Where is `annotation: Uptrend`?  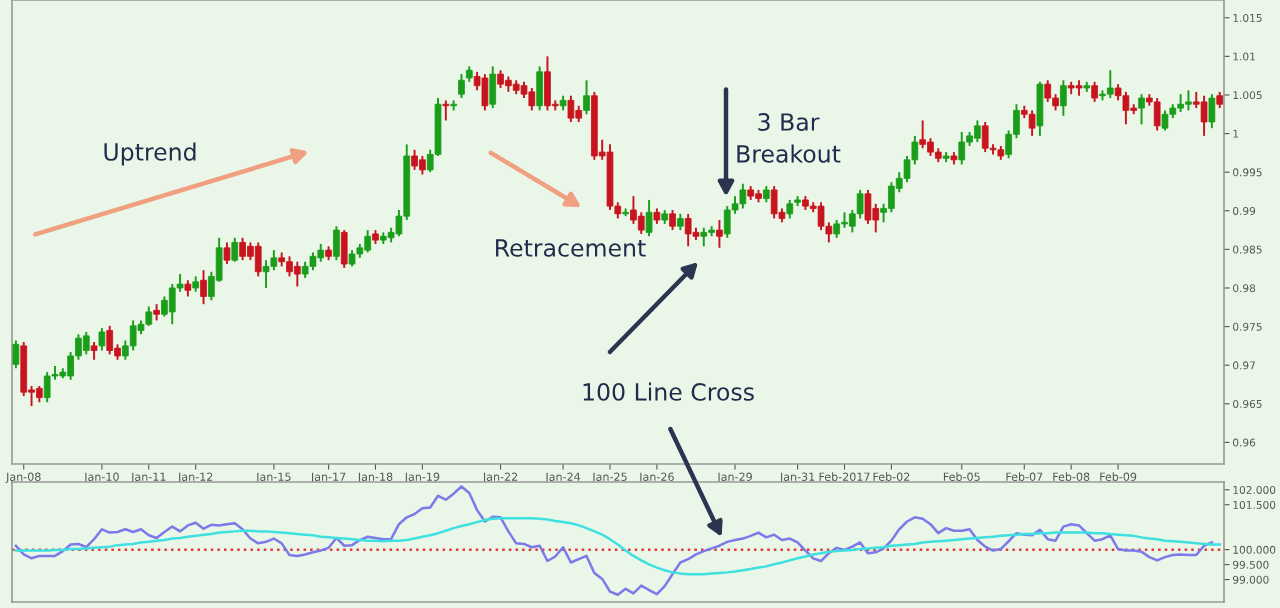 annotation: Uptrend is located at coordinates (150, 154).